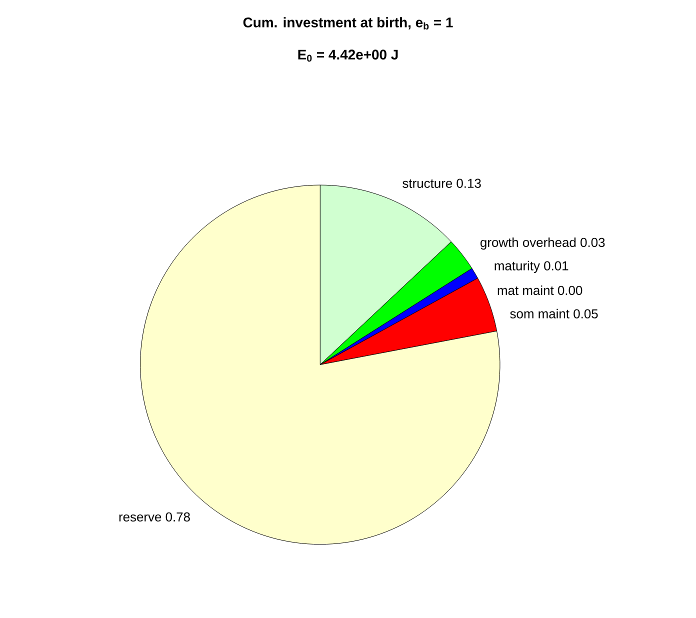 The height and width of the screenshot is (618, 696). What do you see at coordinates (140, 518) in the screenshot?
I see `slice-label: reserve` at bounding box center [140, 518].